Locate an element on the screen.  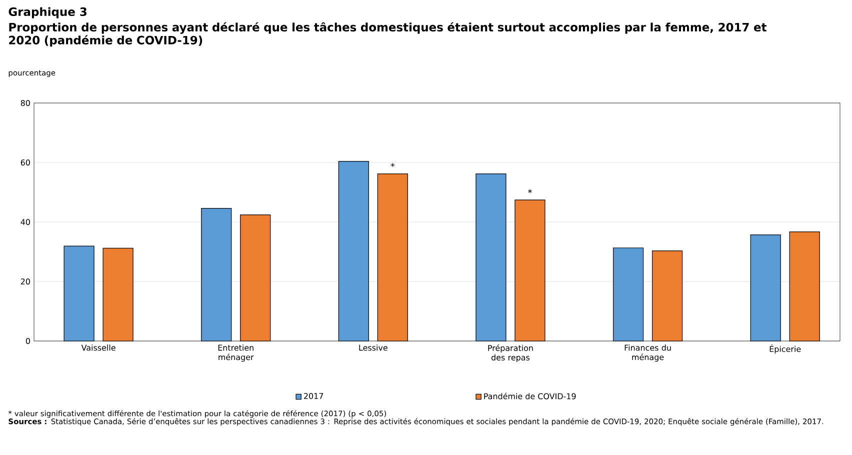
chart-subtitle: Proportion de personnes ayant déclaré que les tâches domestiques étaient surtout accomplies par la femme, 2017 et 2020 (pandémie de COVID-19) is located at coordinates (388, 34).